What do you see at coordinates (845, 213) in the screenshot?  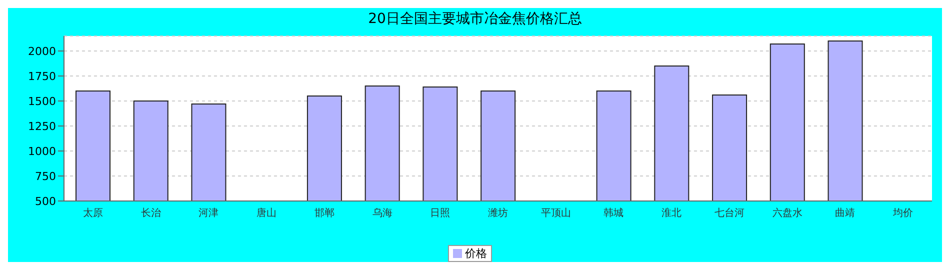 I see `x-tick-label: 曲靖` at bounding box center [845, 213].